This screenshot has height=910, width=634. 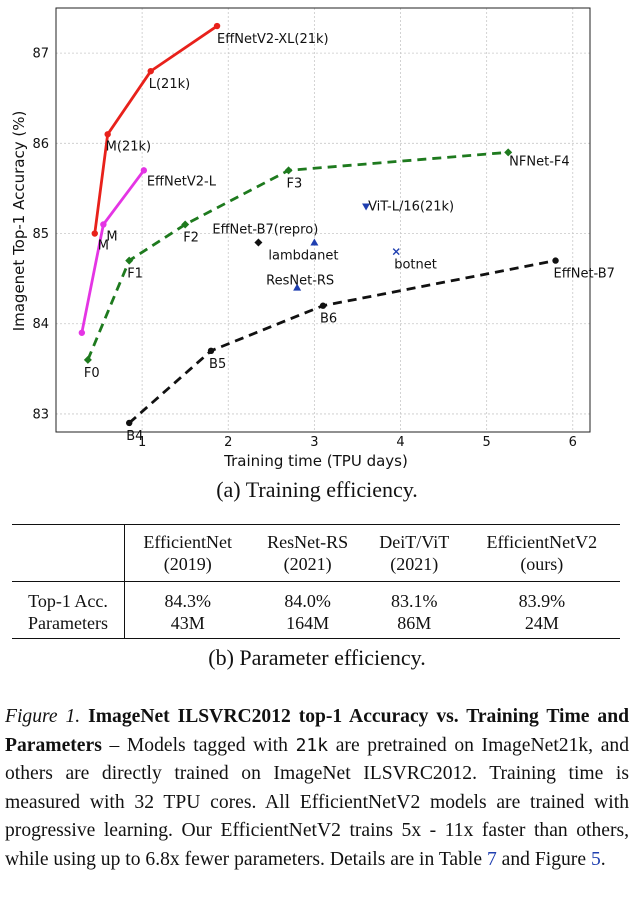 I want to click on row-label: Parameters, so click(x=68, y=625).